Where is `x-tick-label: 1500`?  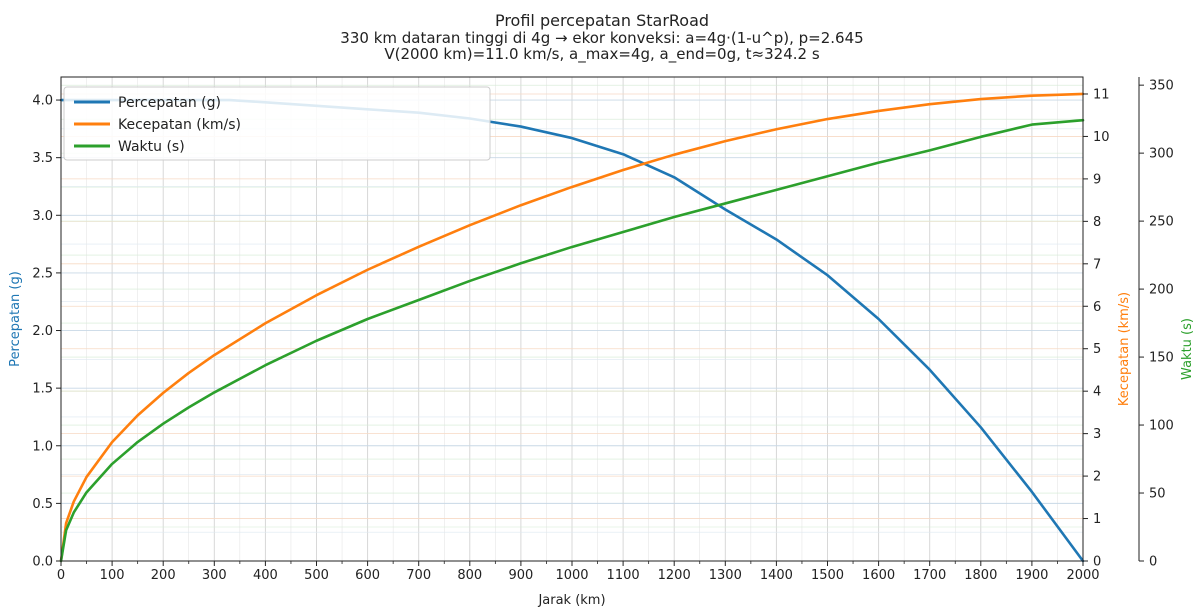 x-tick-label: 1500 is located at coordinates (827, 575).